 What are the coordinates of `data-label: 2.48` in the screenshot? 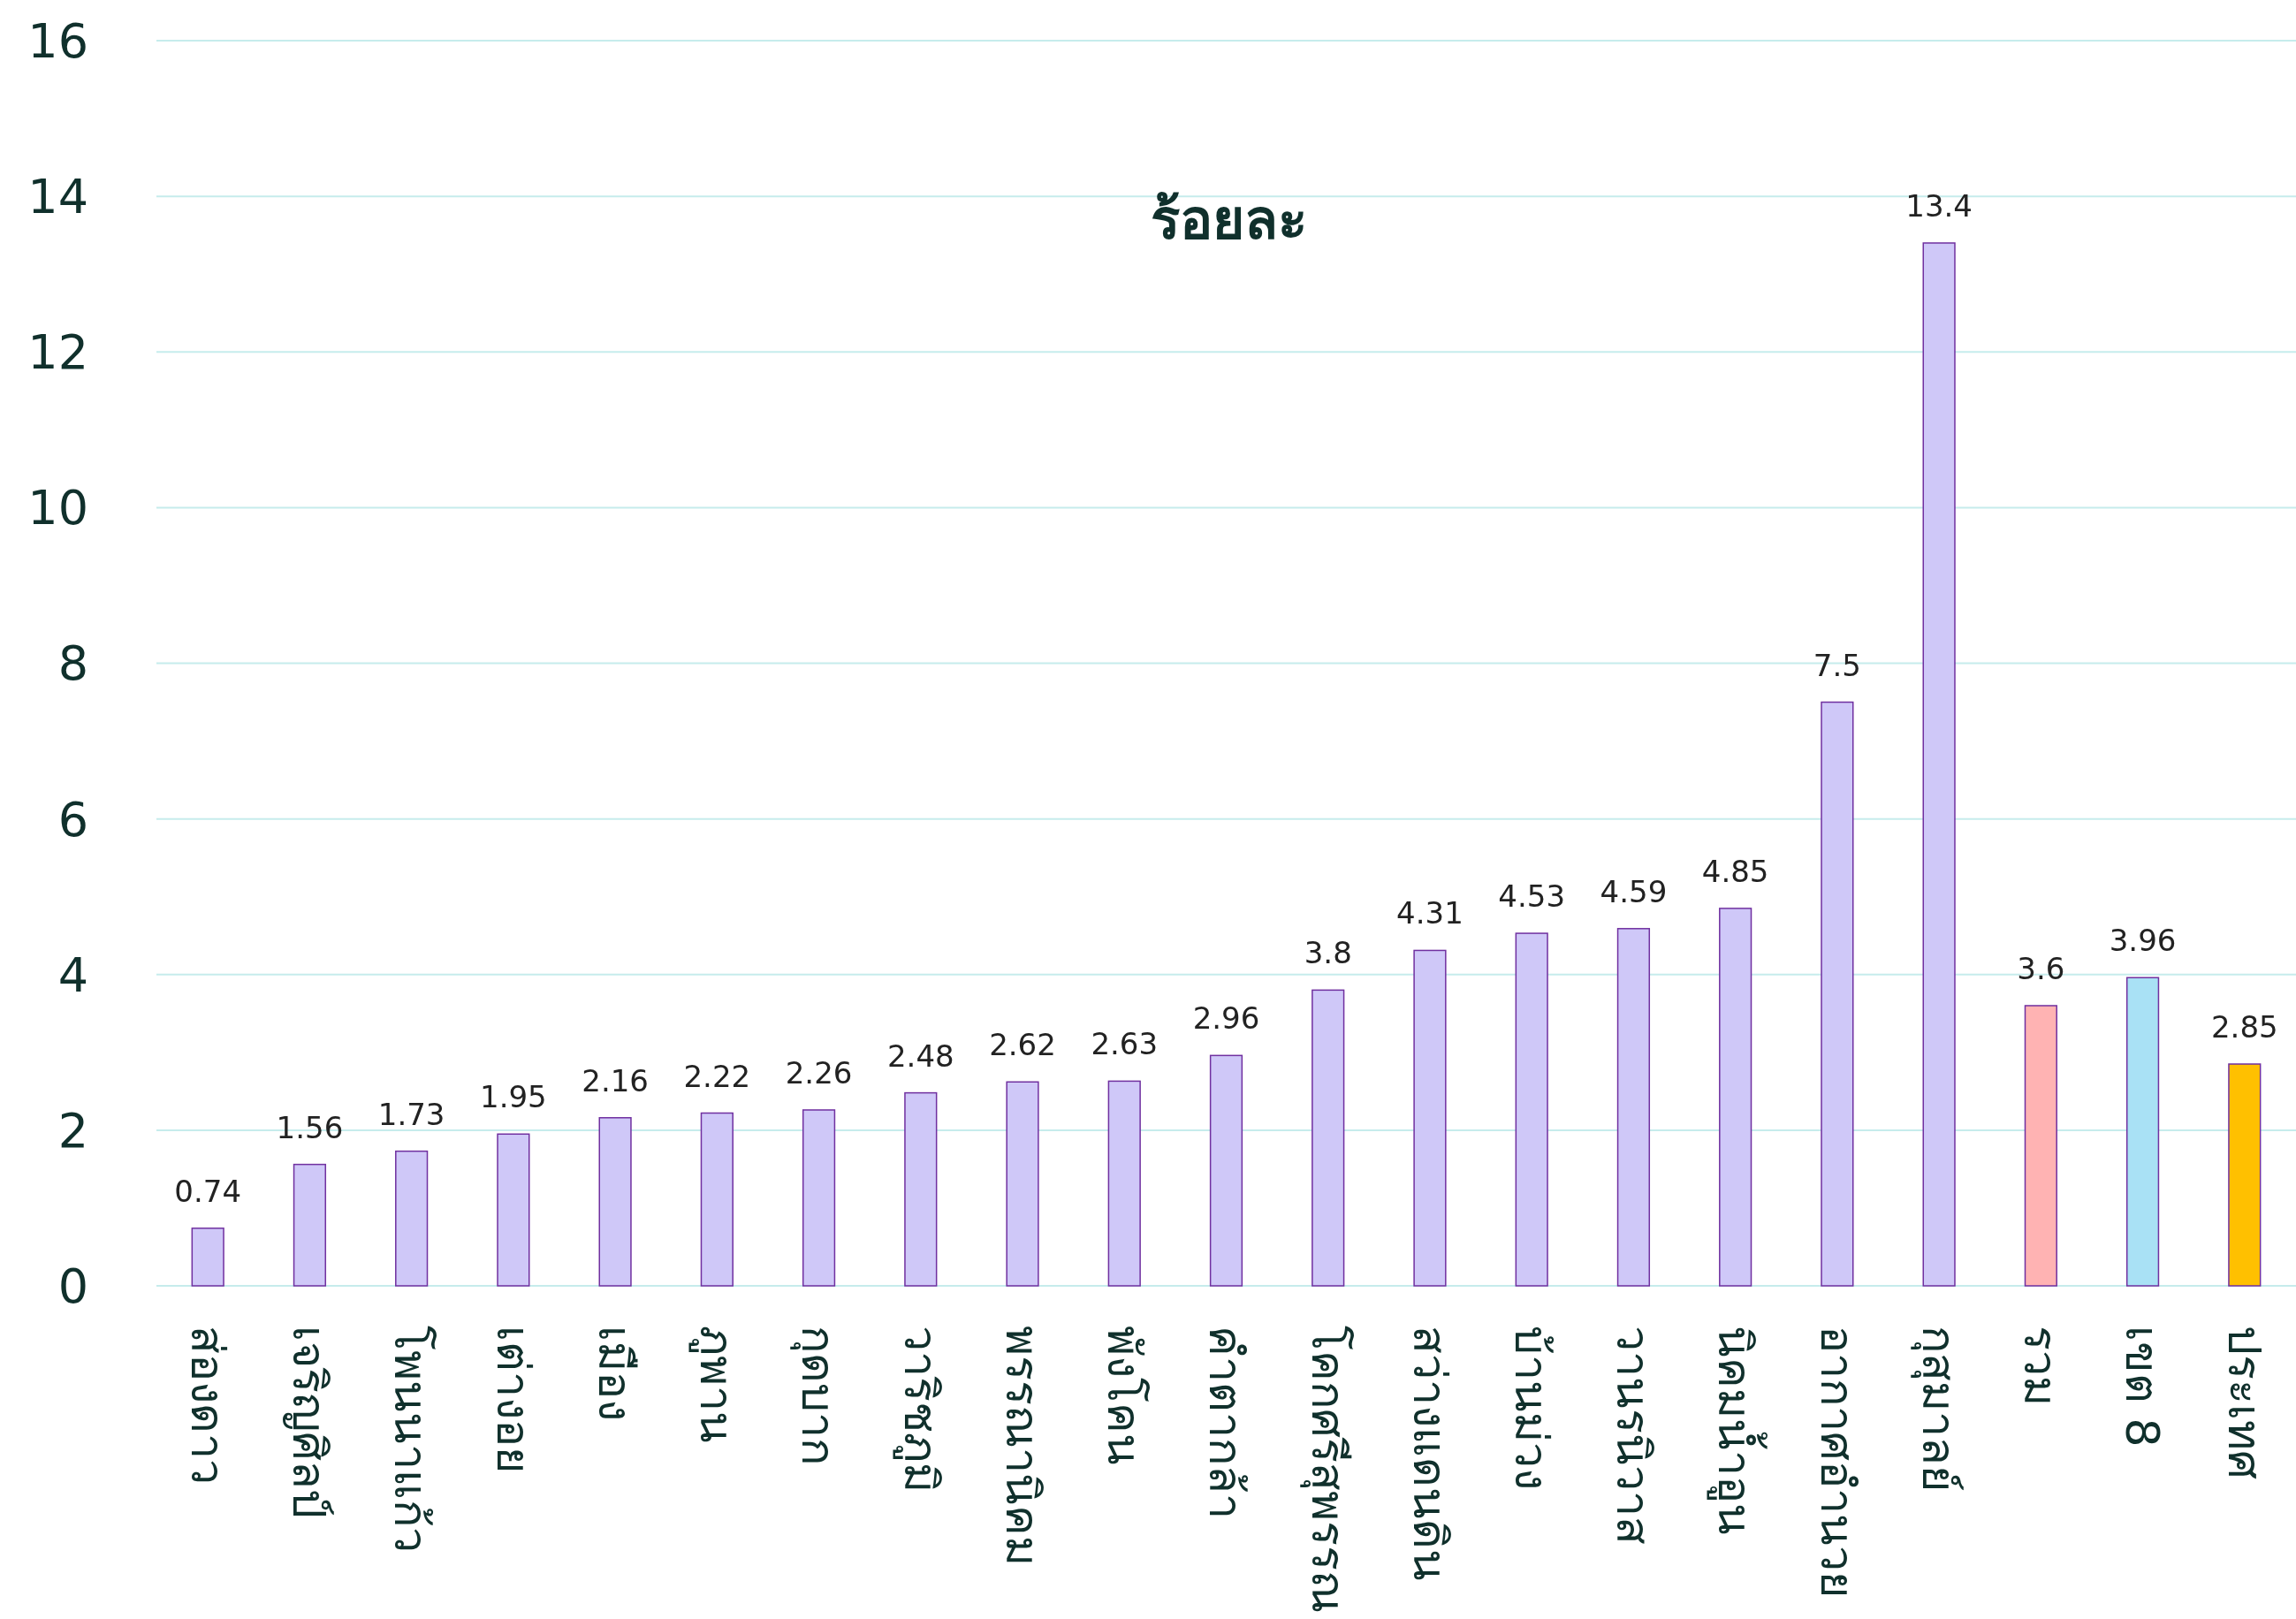 It's located at (920, 1056).